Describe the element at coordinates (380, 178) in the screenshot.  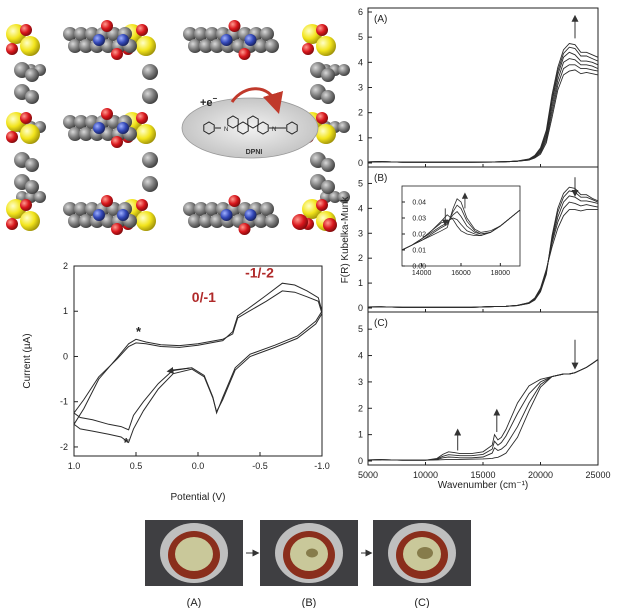
I see `km-panel-label: (B)` at that location.